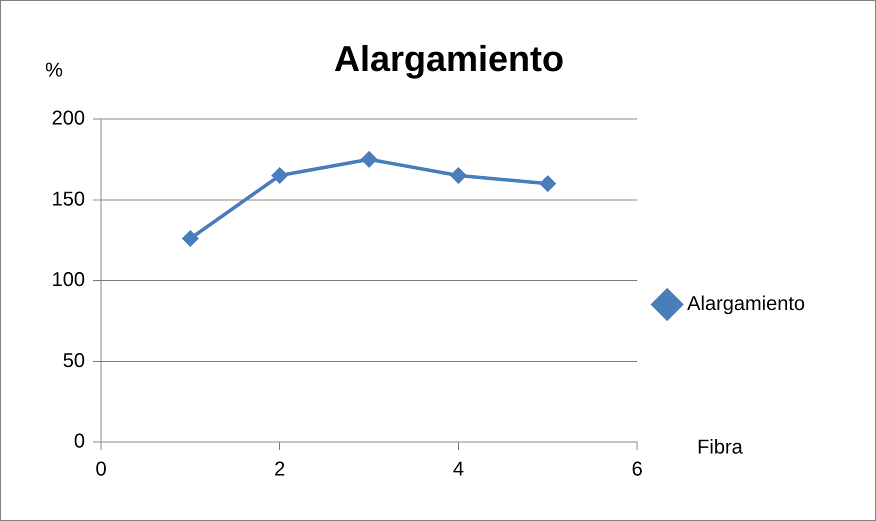 The image size is (876, 521). What do you see at coordinates (720, 447) in the screenshot?
I see `x-axis-title: Fibra` at bounding box center [720, 447].